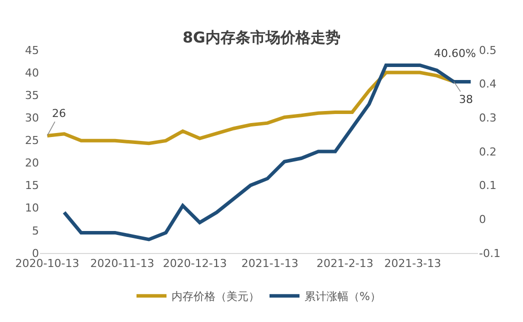  Describe the element at coordinates (32, 118) in the screenshot. I see `y-tick-label: 30` at that location.